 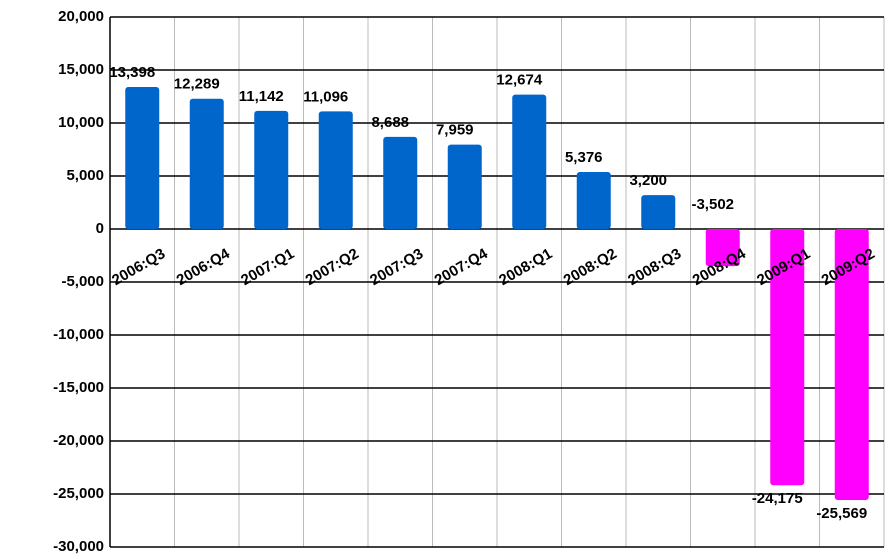 I want to click on data-label: 7,959, so click(x=455, y=130).